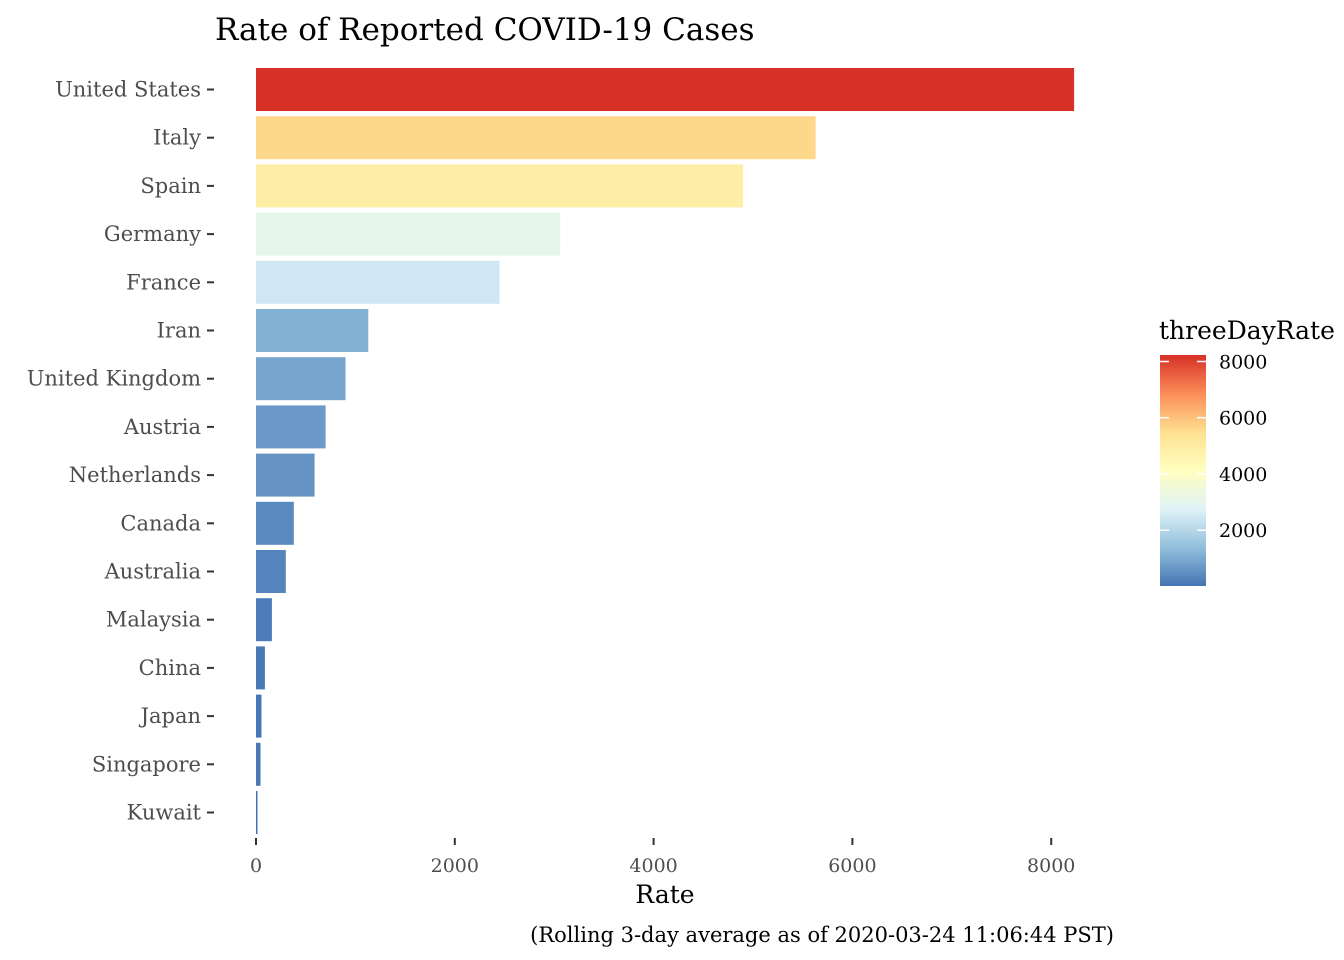 Image resolution: width=1344 pixels, height=960 pixels. I want to click on legend-tick-label: 8000, so click(1243, 363).